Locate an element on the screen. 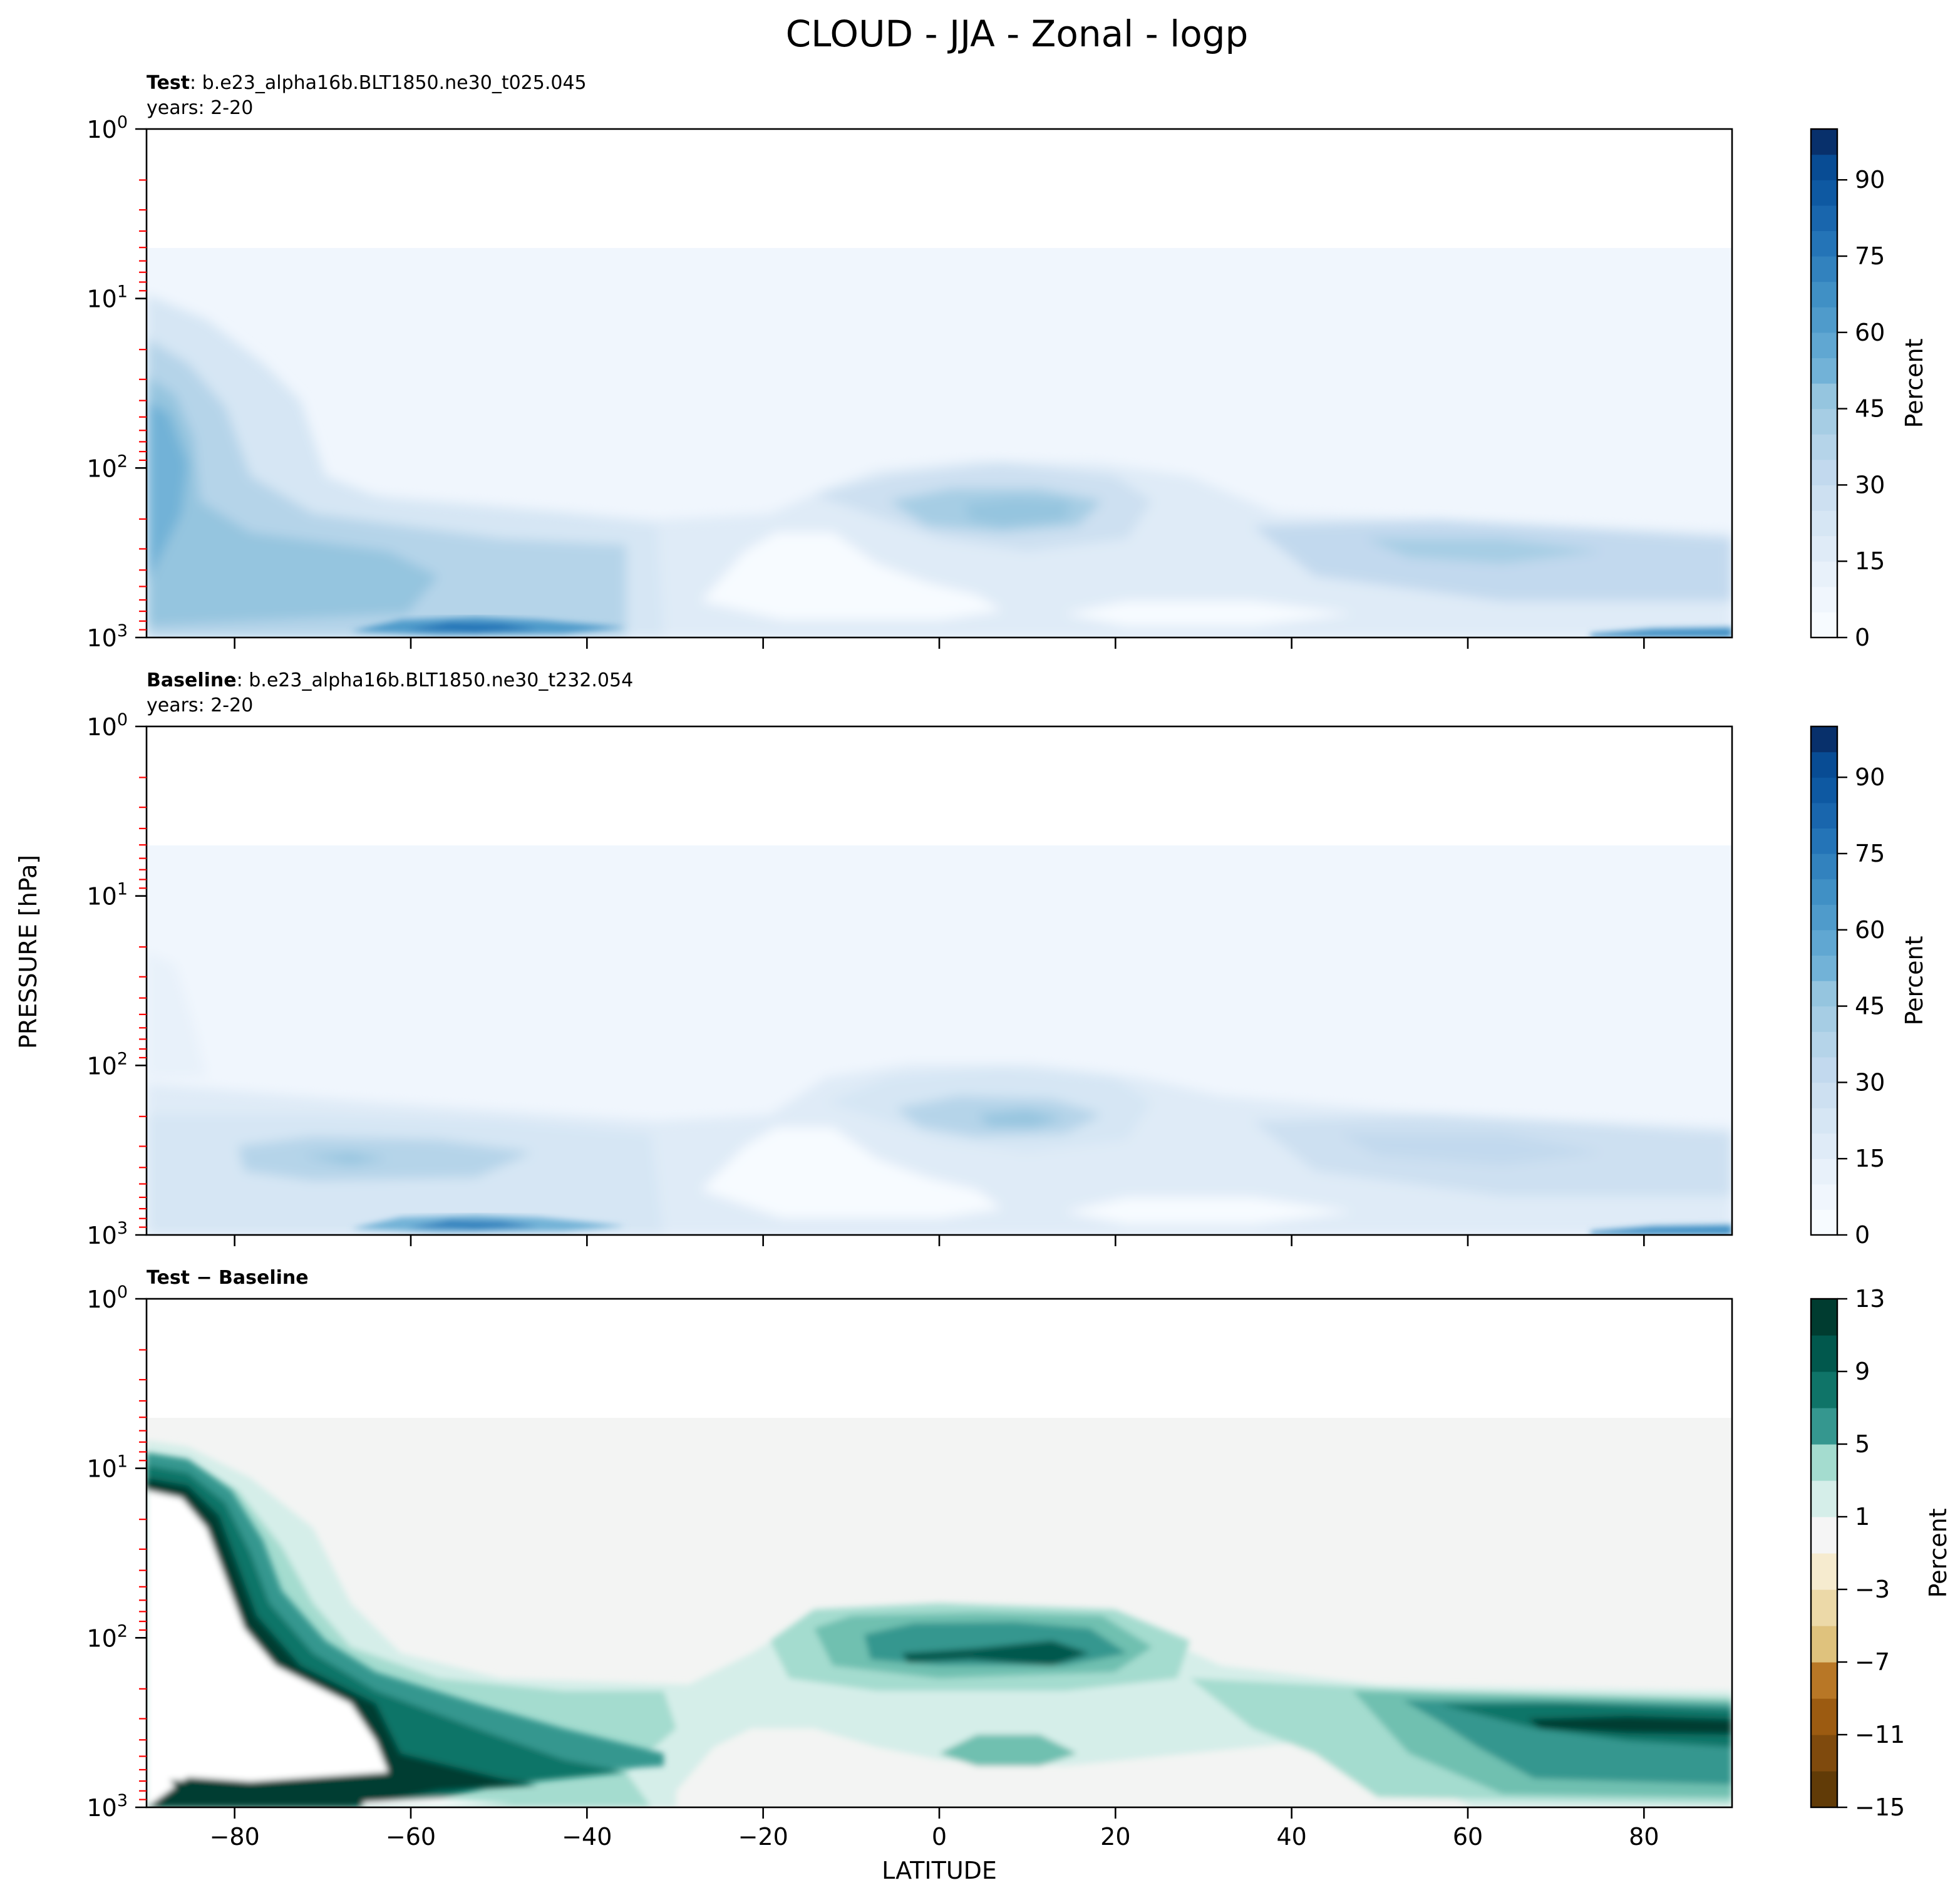 This screenshot has width=1960, height=1900. panel-baseline-subtitle: years: 2-20 is located at coordinates (200, 705).